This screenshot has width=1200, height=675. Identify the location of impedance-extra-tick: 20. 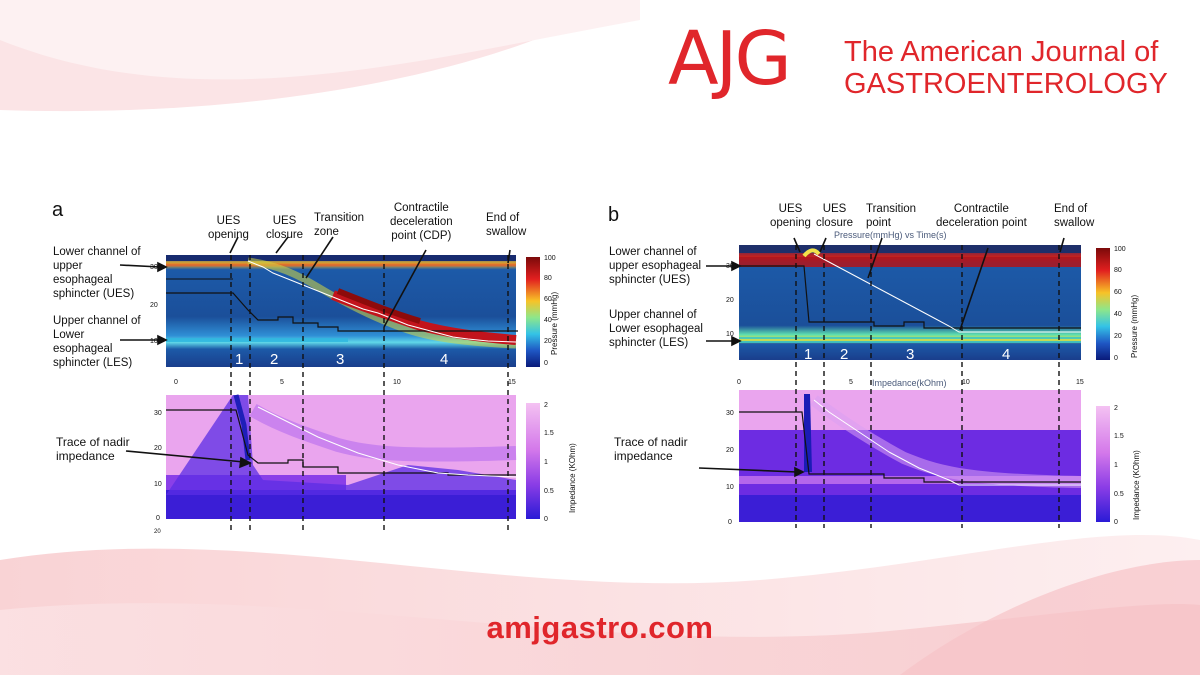
(157, 532).